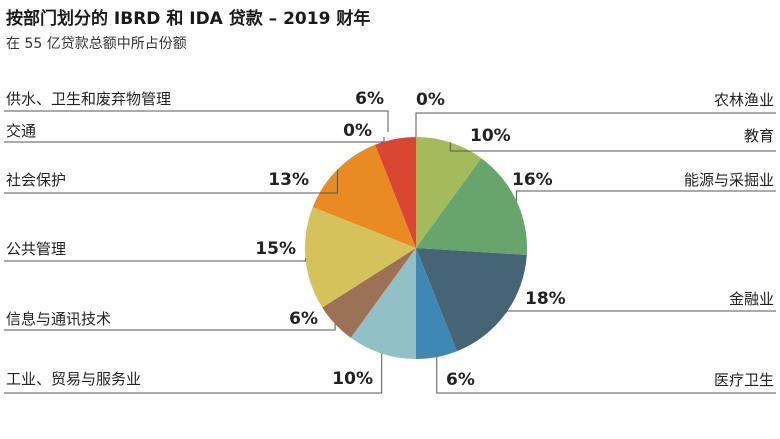  What do you see at coordinates (58, 319) in the screenshot?
I see `slice-name-label-6: 信息与通讯技术` at bounding box center [58, 319].